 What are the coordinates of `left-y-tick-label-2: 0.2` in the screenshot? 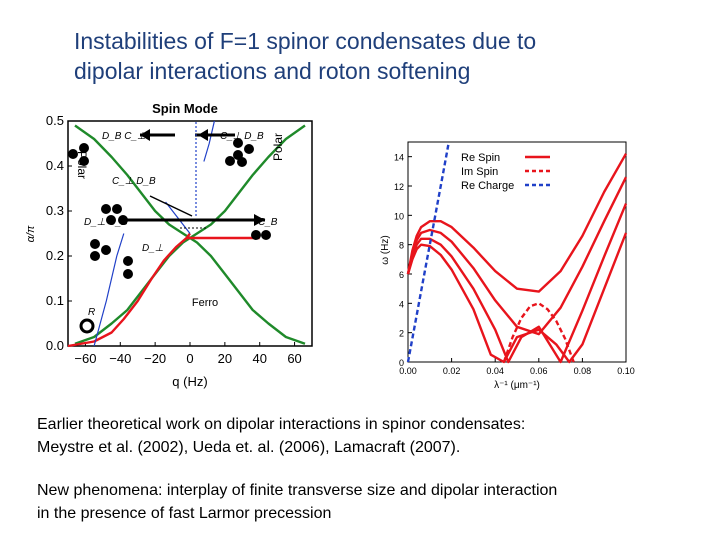 It's located at (55, 255).